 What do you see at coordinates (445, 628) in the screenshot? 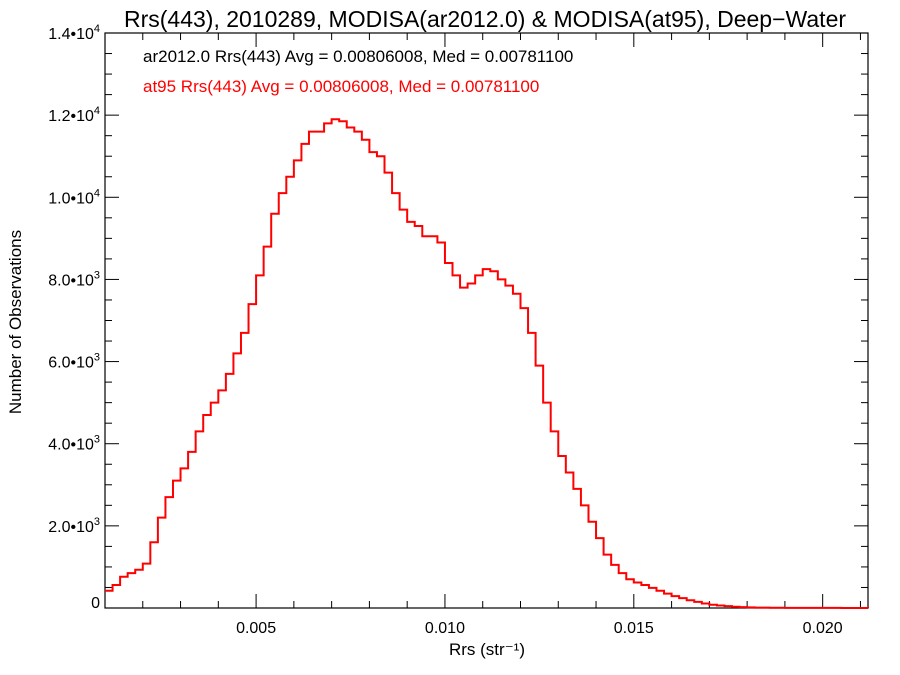
I see `x-tick-label: 0.010` at bounding box center [445, 628].